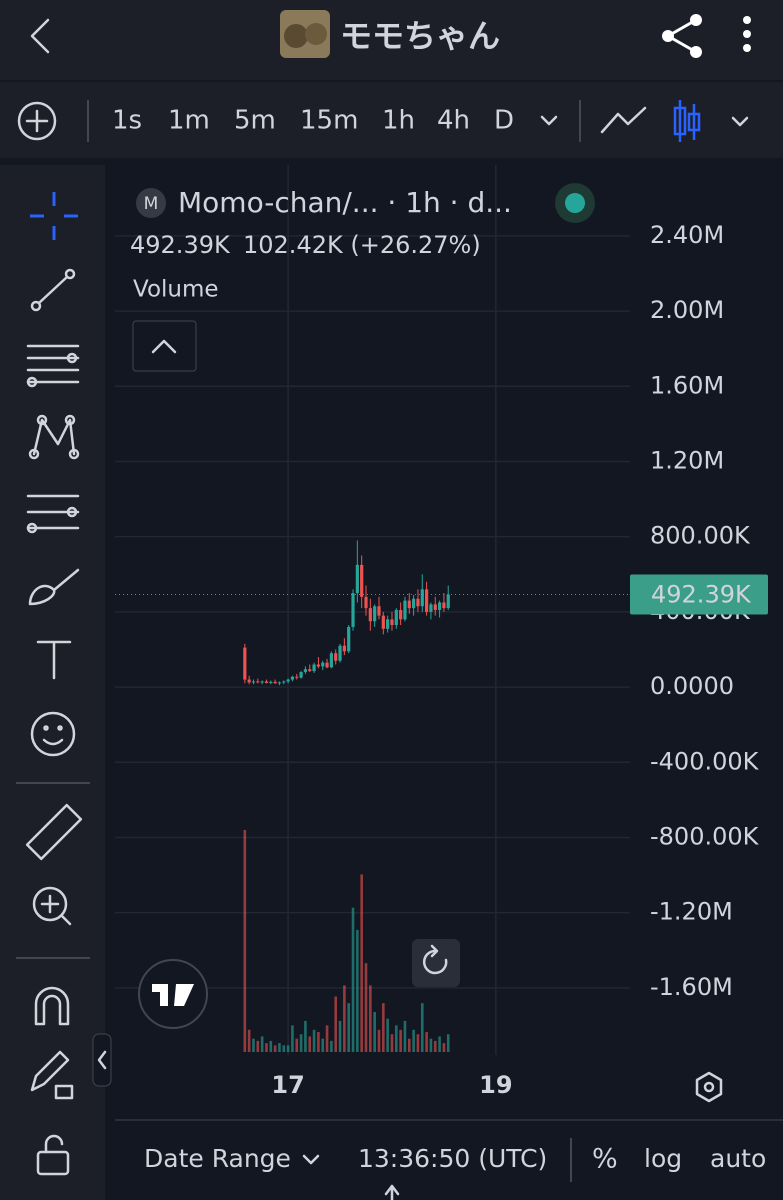 Image resolution: width=783 pixels, height=1200 pixels. What do you see at coordinates (663, 1158) in the screenshot?
I see `log-toggle: log` at bounding box center [663, 1158].